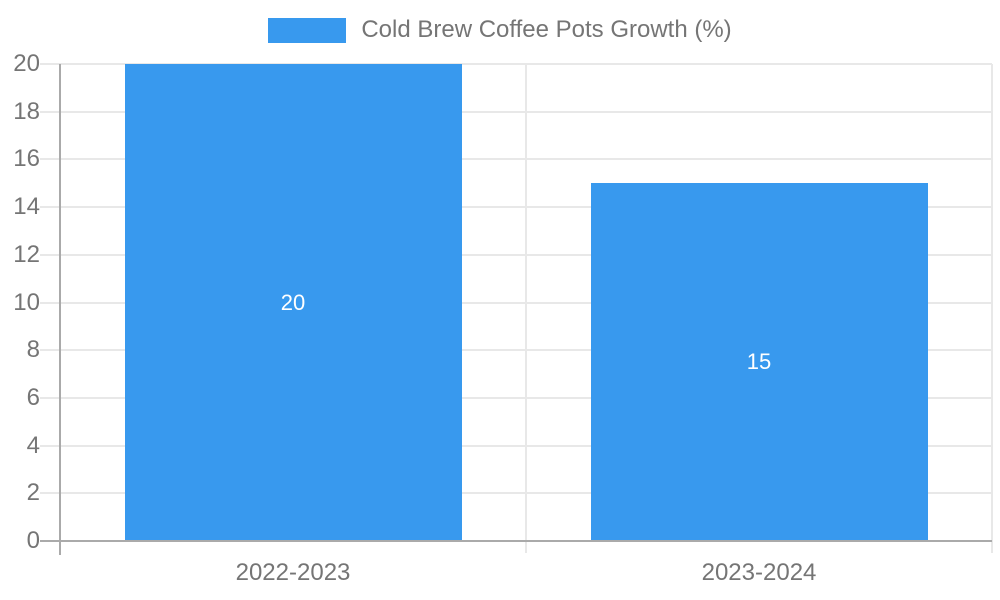  What do you see at coordinates (307, 30) in the screenshot?
I see `legend-swatch` at bounding box center [307, 30].